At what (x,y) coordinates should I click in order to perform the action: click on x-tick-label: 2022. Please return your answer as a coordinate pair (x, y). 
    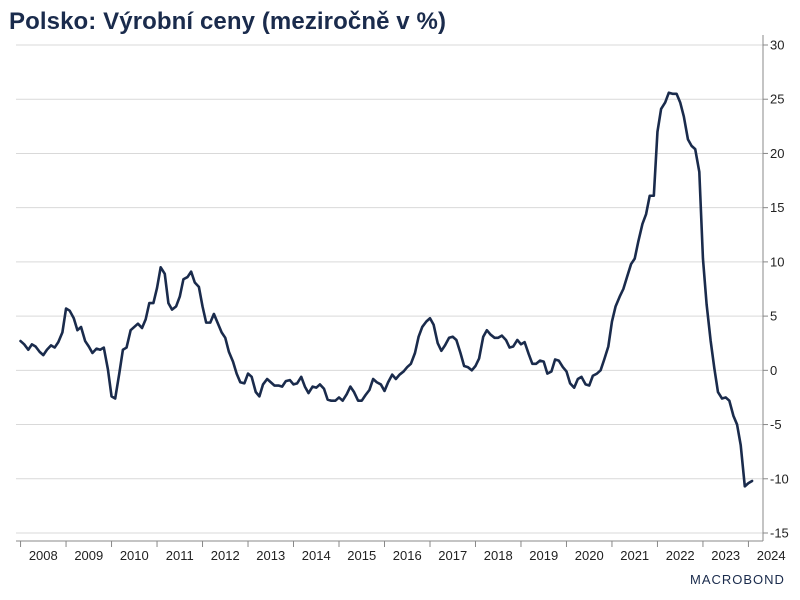
    Looking at the image, I should click on (680, 555).